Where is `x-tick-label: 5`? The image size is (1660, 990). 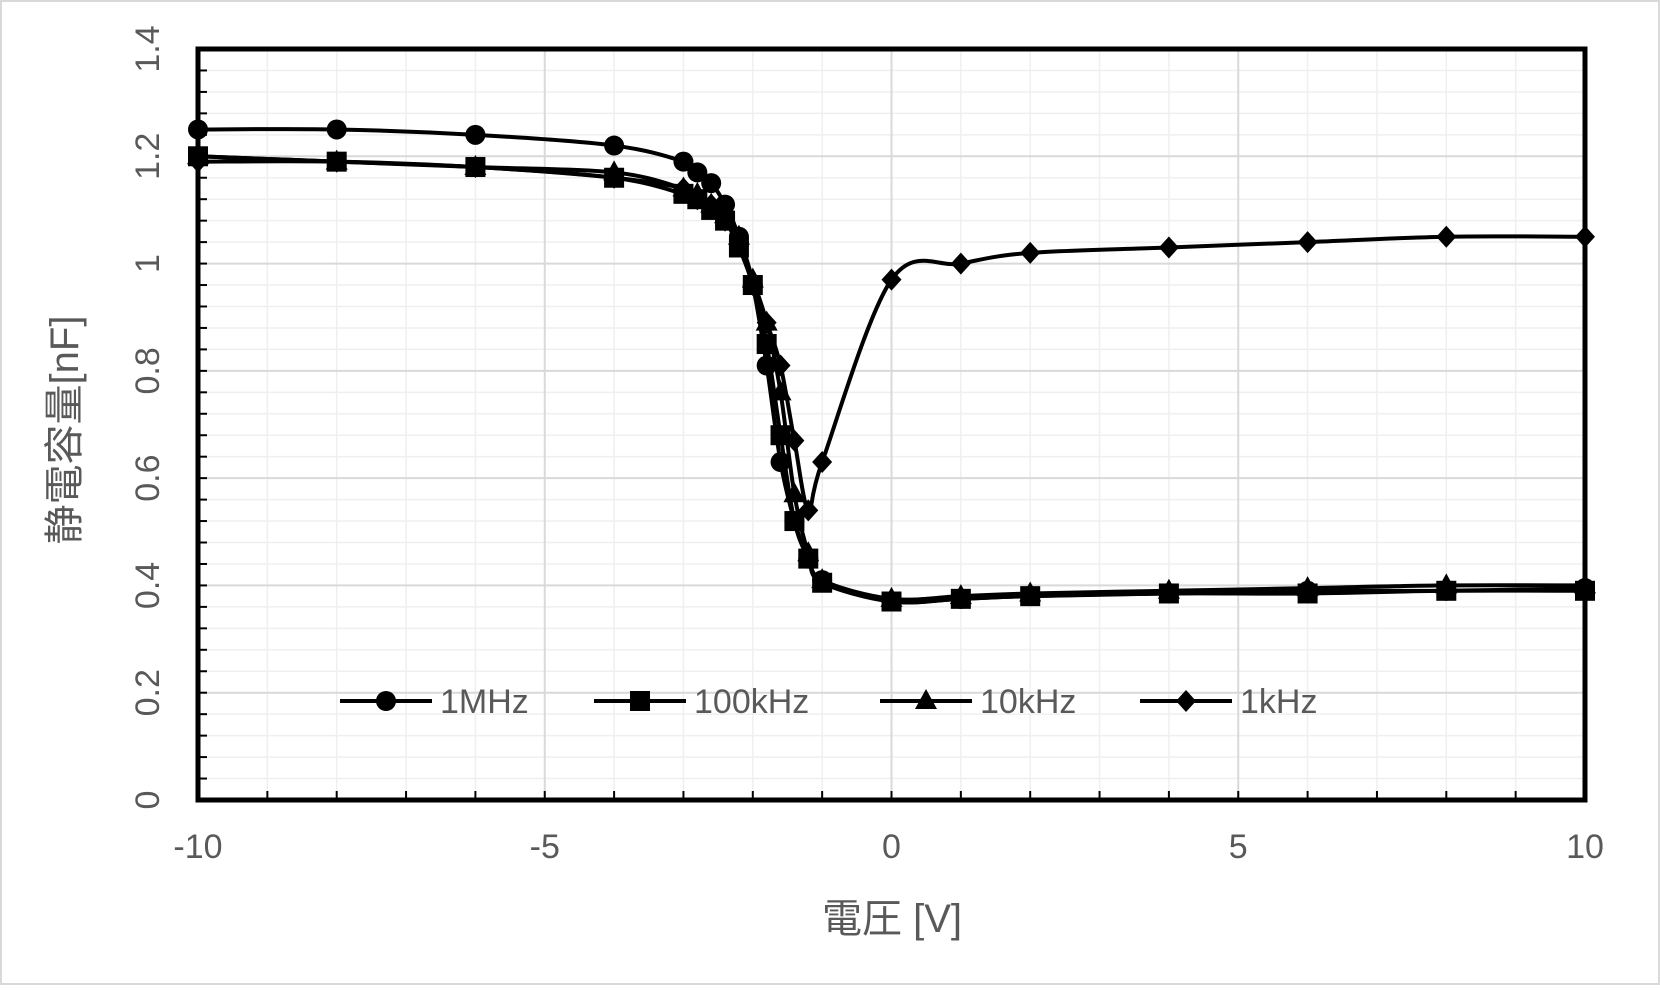
x-tick-label: 5 is located at coordinates (1238, 847).